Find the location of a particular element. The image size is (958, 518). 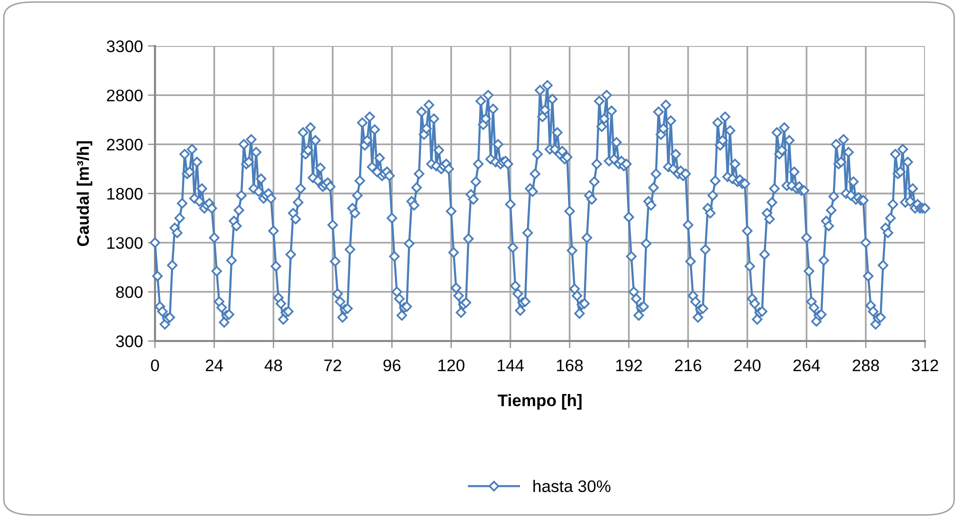

x-tick-label: 144 is located at coordinates (511, 366).